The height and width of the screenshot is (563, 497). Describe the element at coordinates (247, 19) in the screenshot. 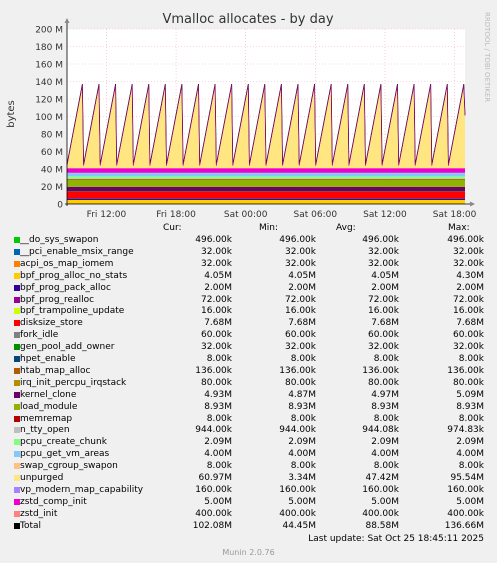

I see `chart-title: Vmalloc allocates - by day` at that location.